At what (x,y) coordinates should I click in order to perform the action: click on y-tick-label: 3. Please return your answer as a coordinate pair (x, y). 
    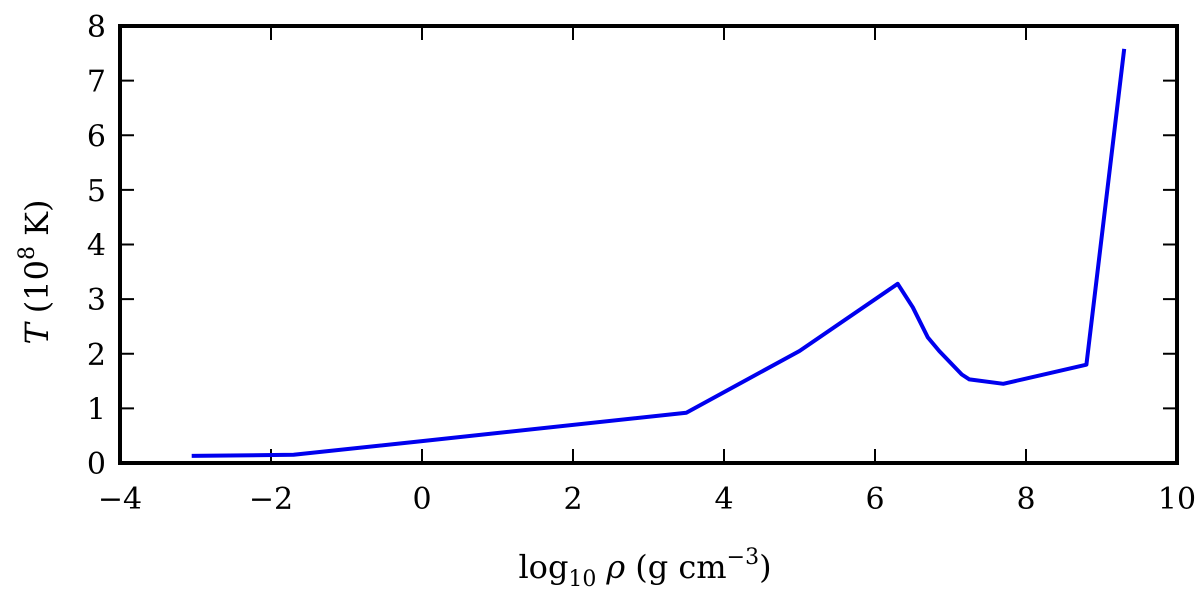
    Looking at the image, I should click on (96, 300).